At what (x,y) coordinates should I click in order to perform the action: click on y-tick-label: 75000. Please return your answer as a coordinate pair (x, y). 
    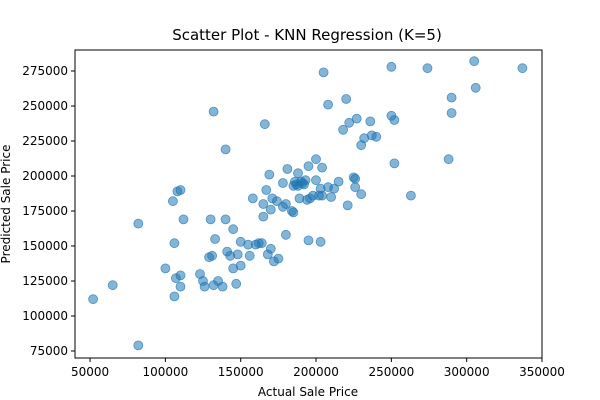
    Looking at the image, I should click on (49, 351).